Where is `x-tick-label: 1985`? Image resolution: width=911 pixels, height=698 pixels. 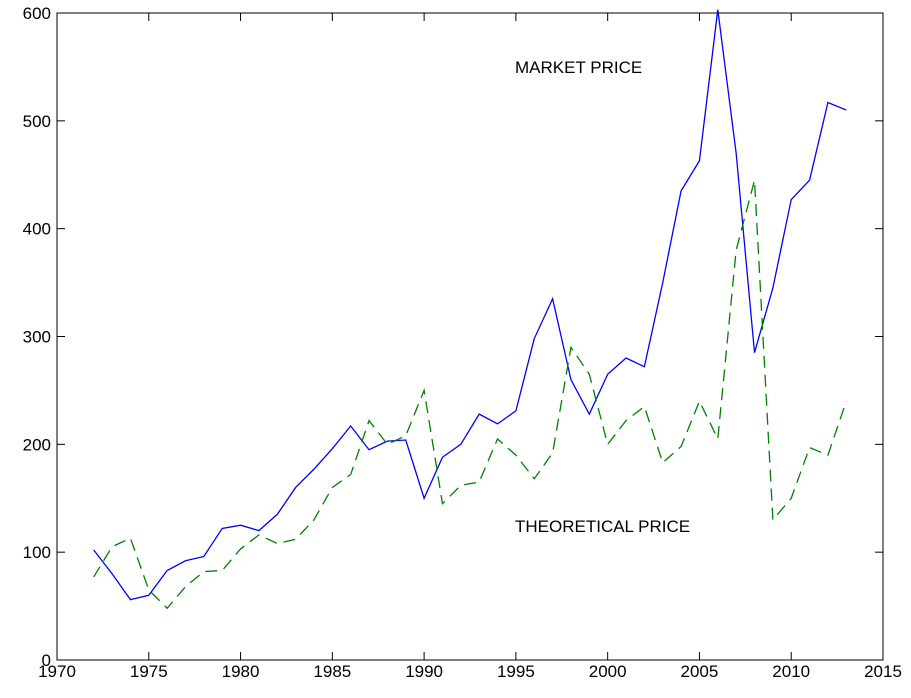
x-tick-label: 1985 is located at coordinates (332, 671).